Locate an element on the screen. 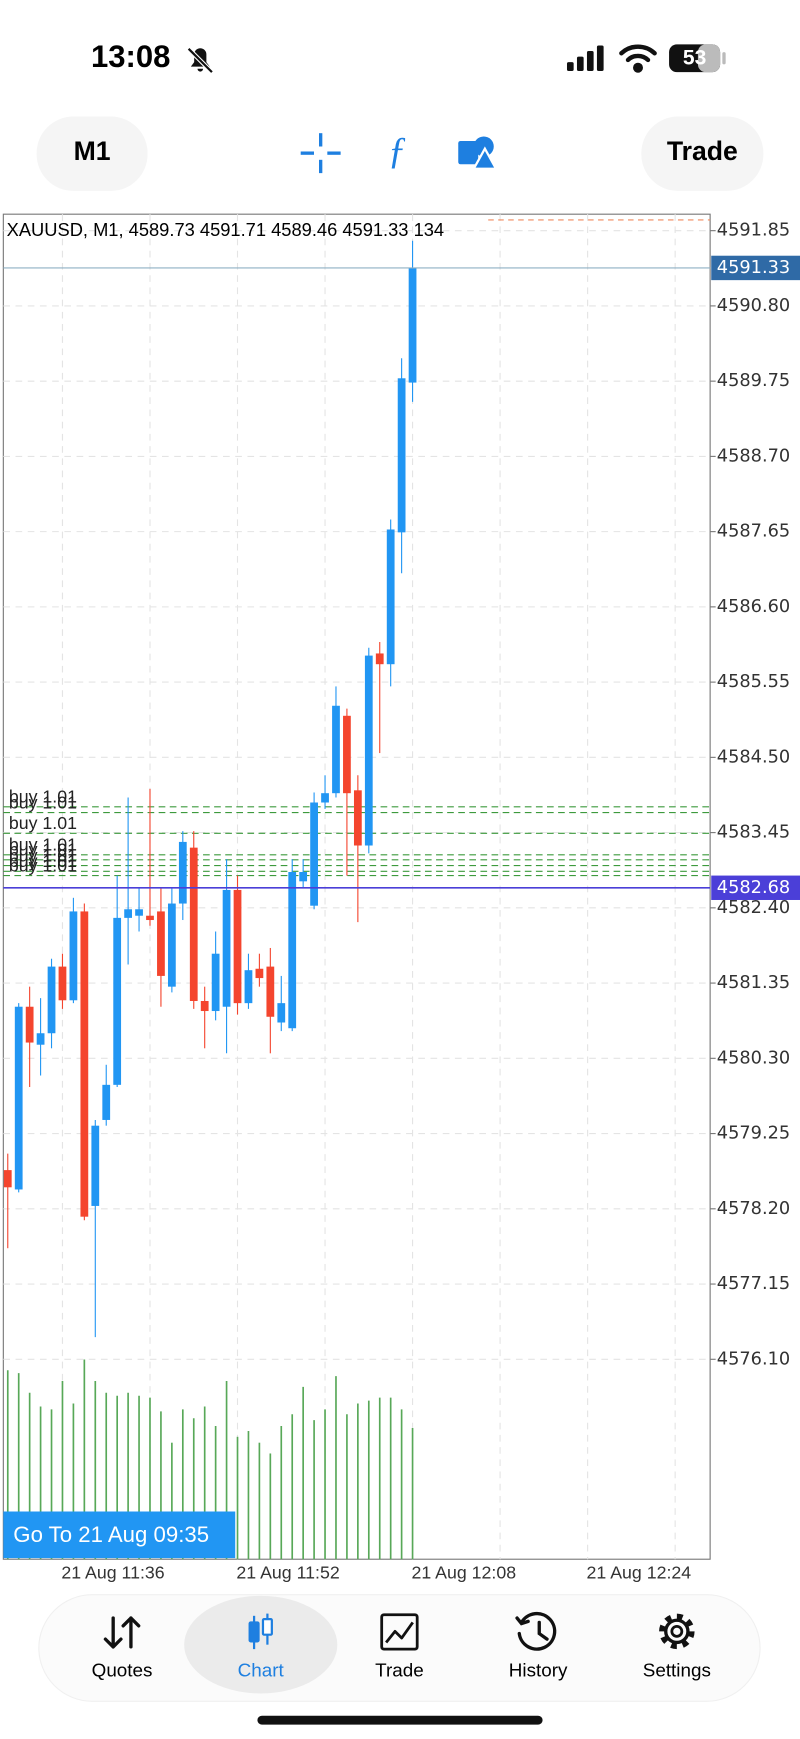 The height and width of the screenshot is (1739, 800). trade-icon is located at coordinates (399, 1632).